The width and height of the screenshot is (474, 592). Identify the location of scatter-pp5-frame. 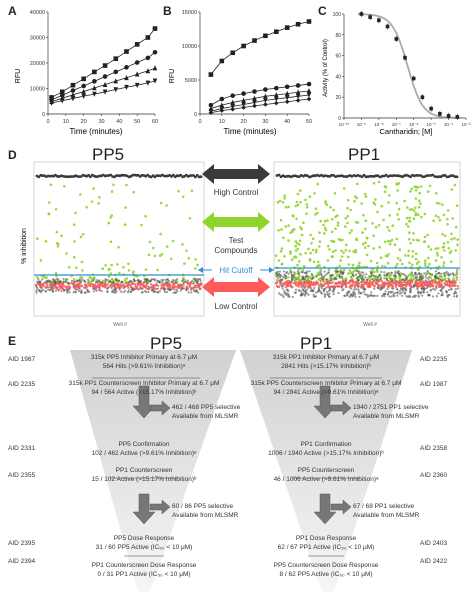
(119, 239).